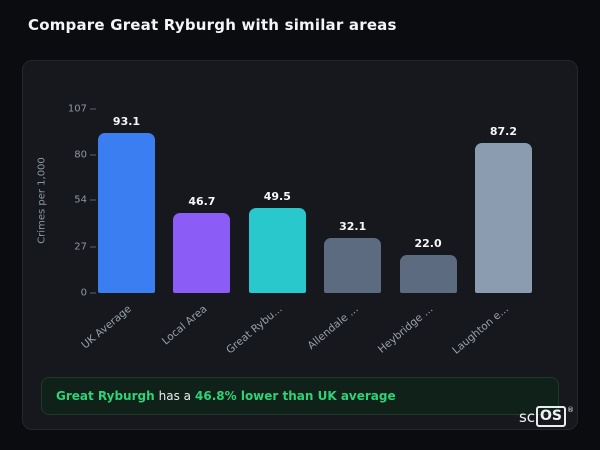 The height and width of the screenshot is (450, 600). I want to click on page-title: Compare Great Ryburgh with similar areas, so click(212, 25).